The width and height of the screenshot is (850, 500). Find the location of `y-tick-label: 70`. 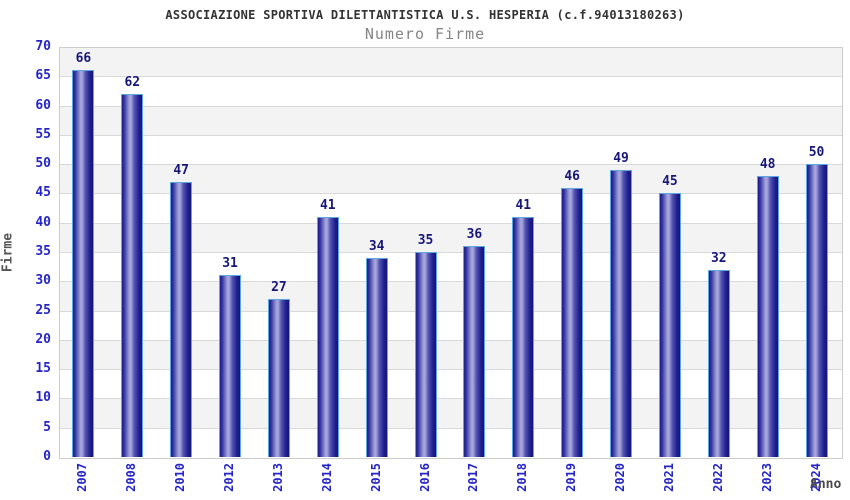

y-tick-label: 70 is located at coordinates (43, 46).